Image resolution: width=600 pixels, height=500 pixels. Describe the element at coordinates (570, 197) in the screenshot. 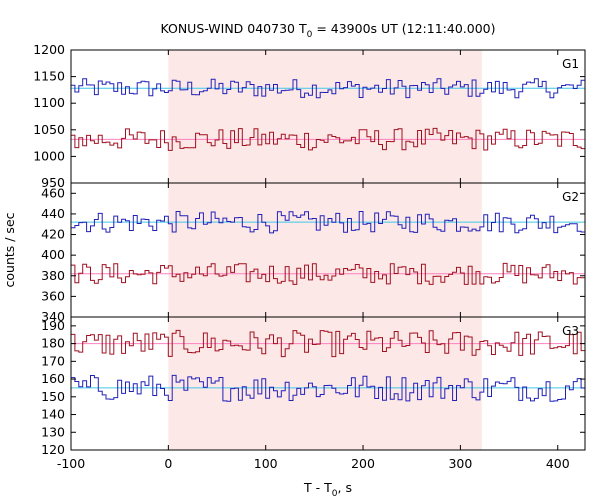

I see `panel-label-g2: G2` at that location.